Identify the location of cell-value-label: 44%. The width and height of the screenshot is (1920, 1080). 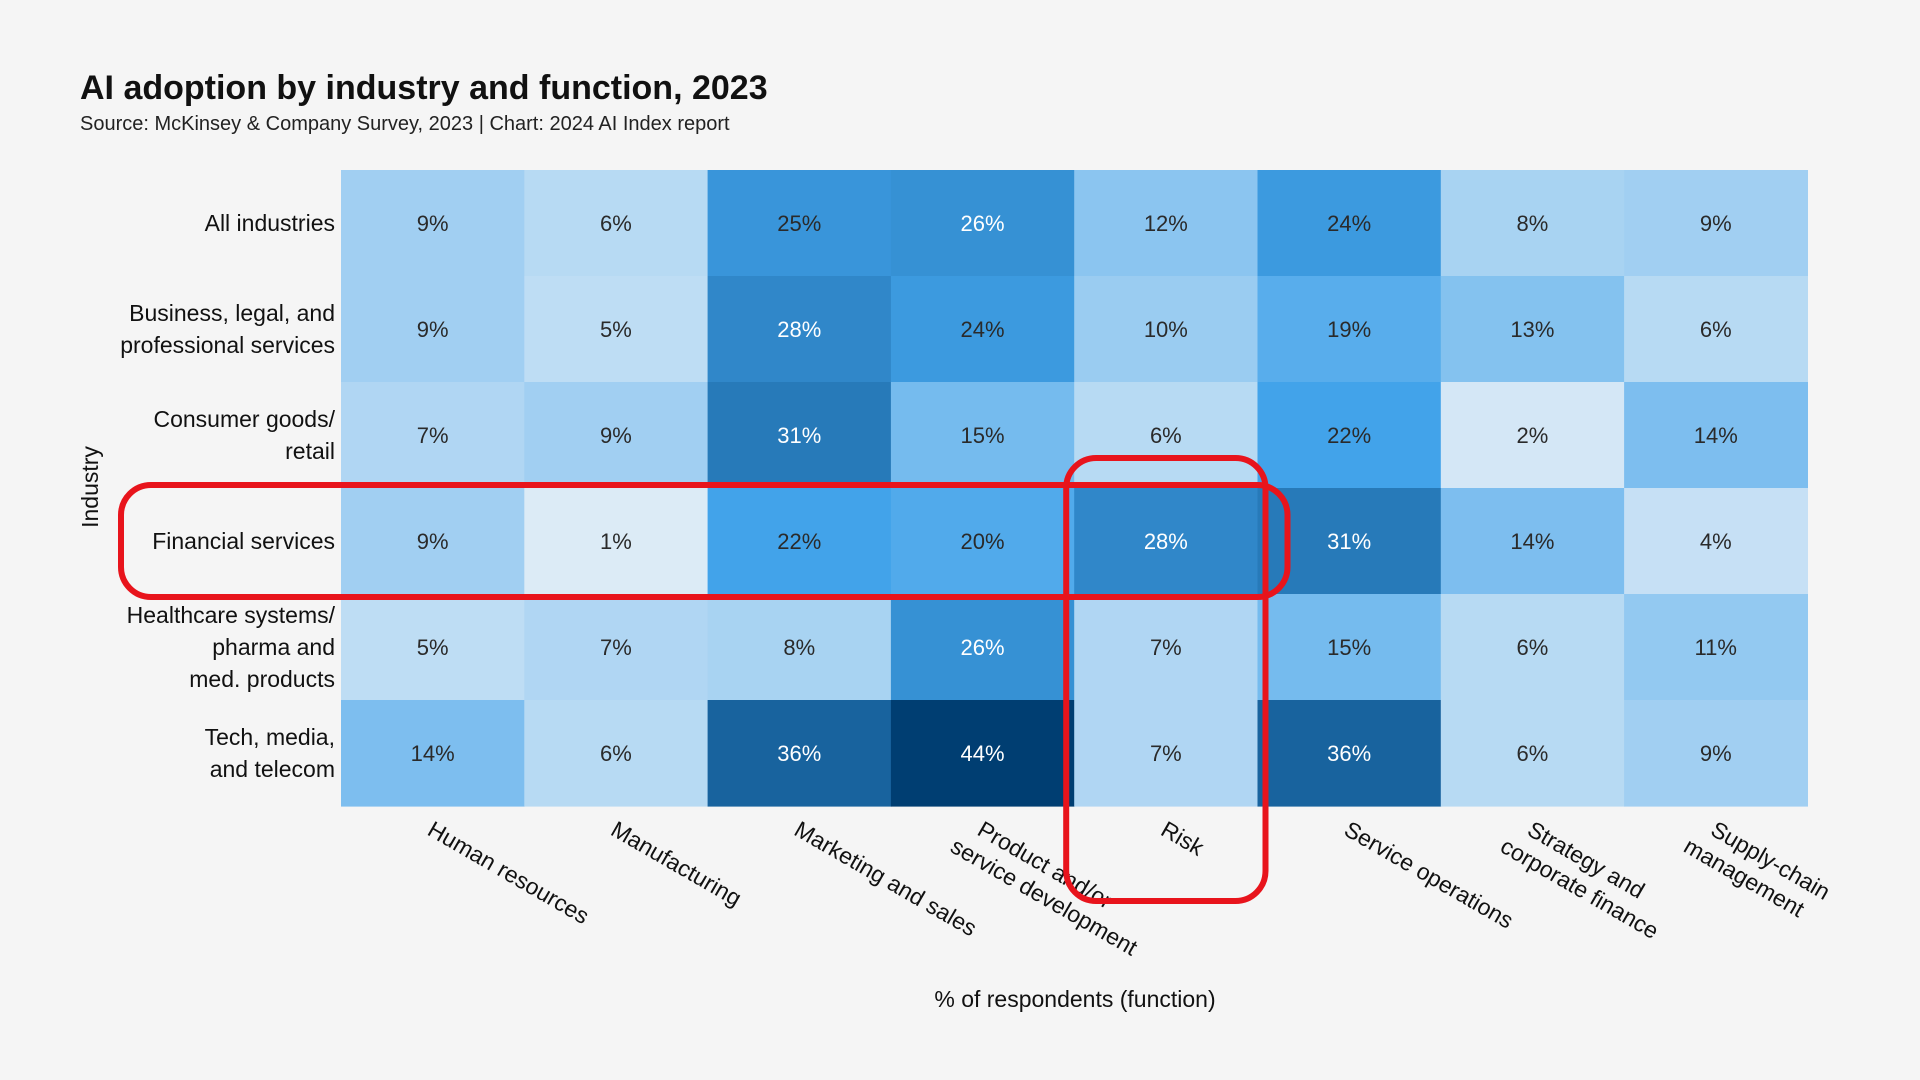
(983, 753).